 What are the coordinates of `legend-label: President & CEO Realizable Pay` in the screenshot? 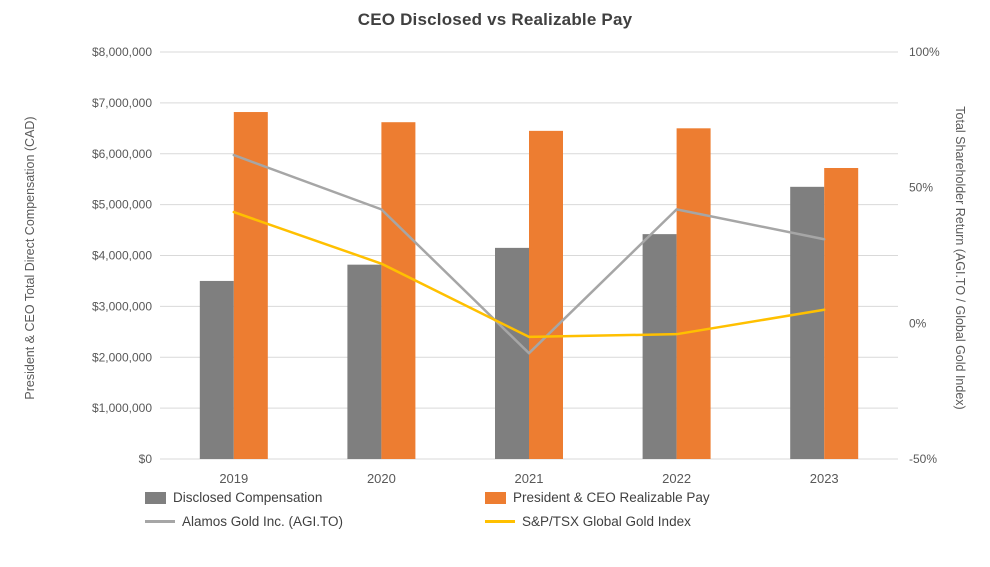 It's located at (611, 497).